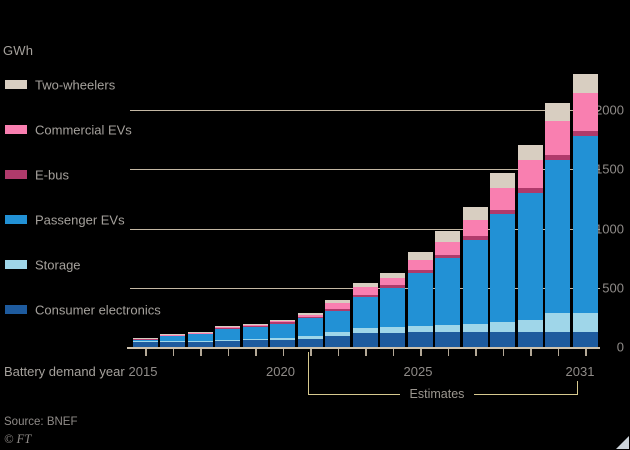 This screenshot has width=630, height=450. I want to click on bar-2030, so click(557, 224).